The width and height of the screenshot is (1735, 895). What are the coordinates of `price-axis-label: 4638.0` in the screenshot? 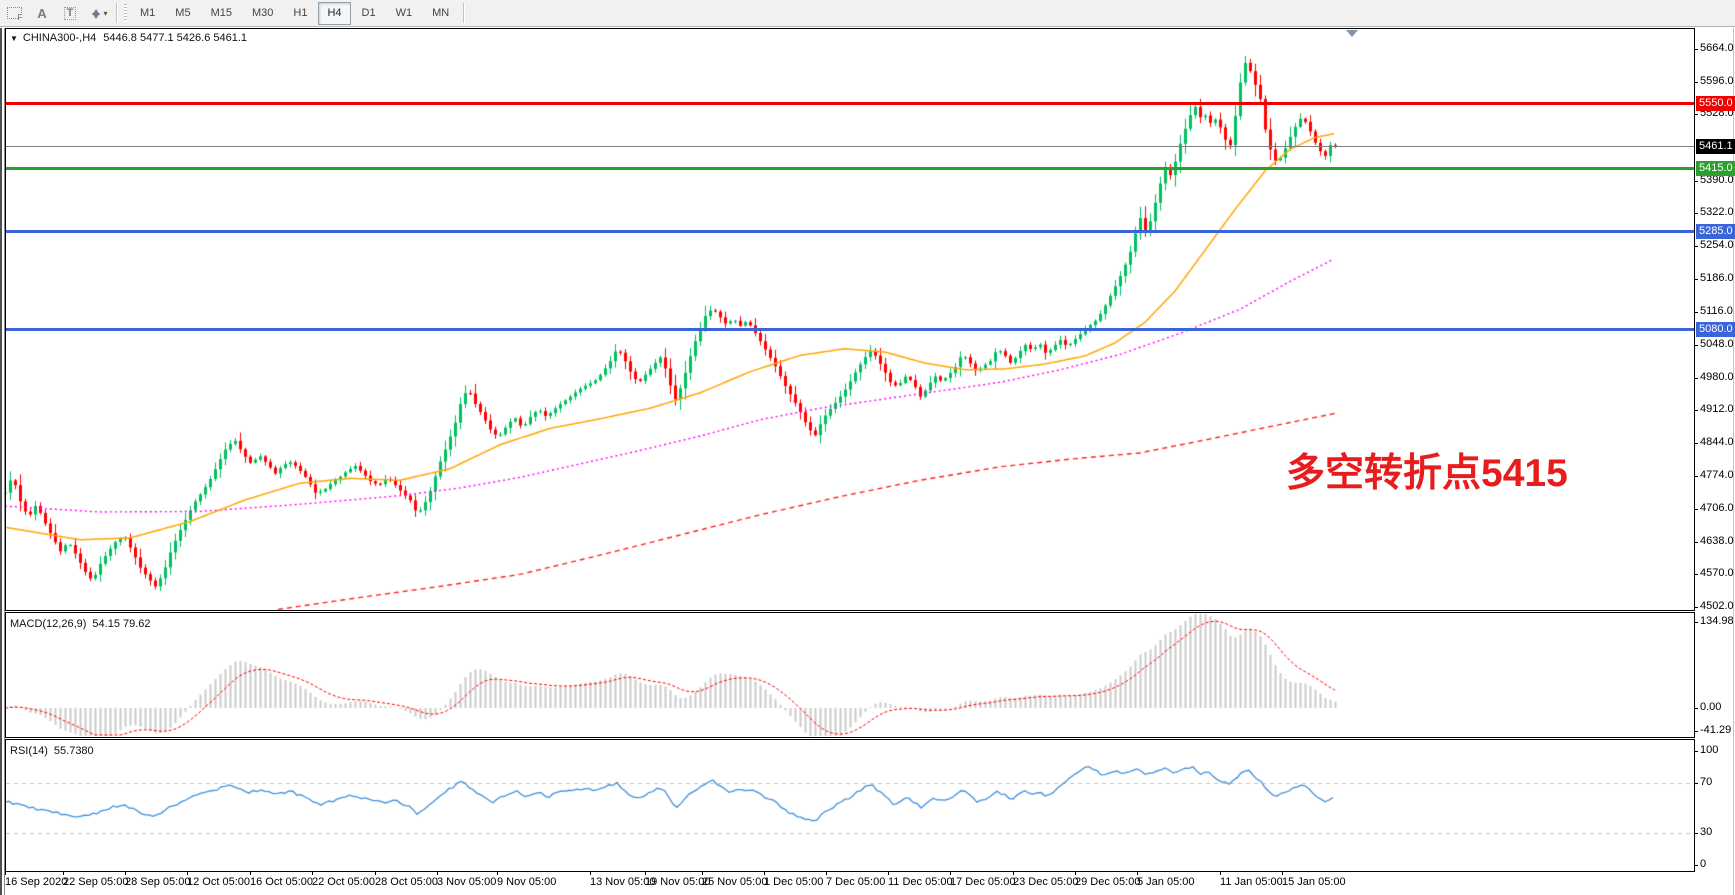 It's located at (1714, 540).